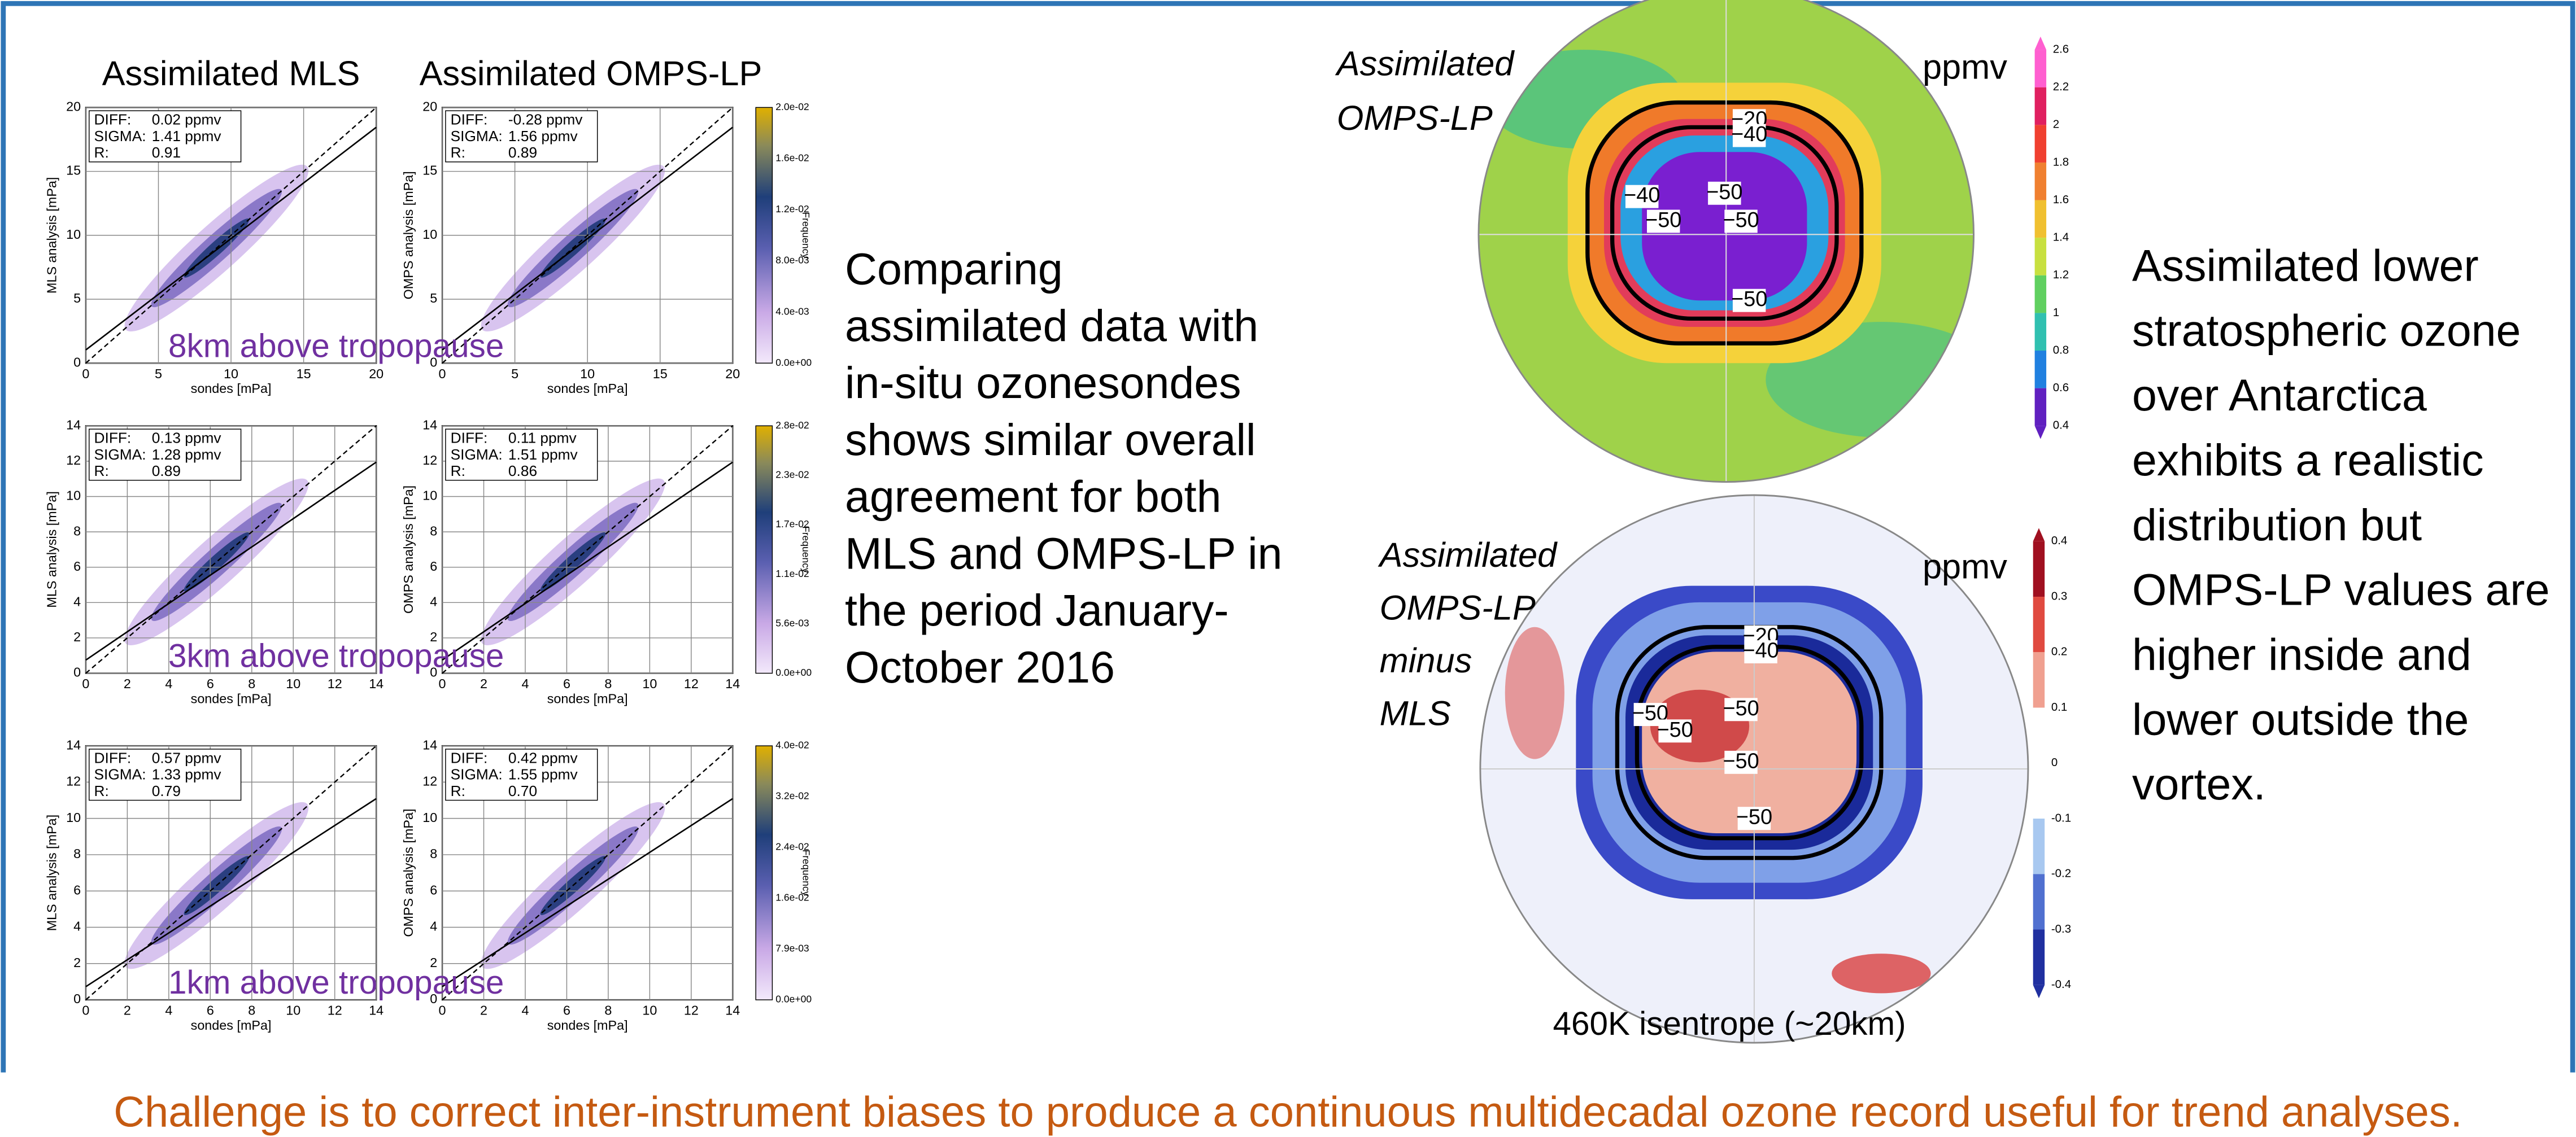  Describe the element at coordinates (792, 948) in the screenshot. I see `colorbar-tick-label: 7.9e-03` at that location.